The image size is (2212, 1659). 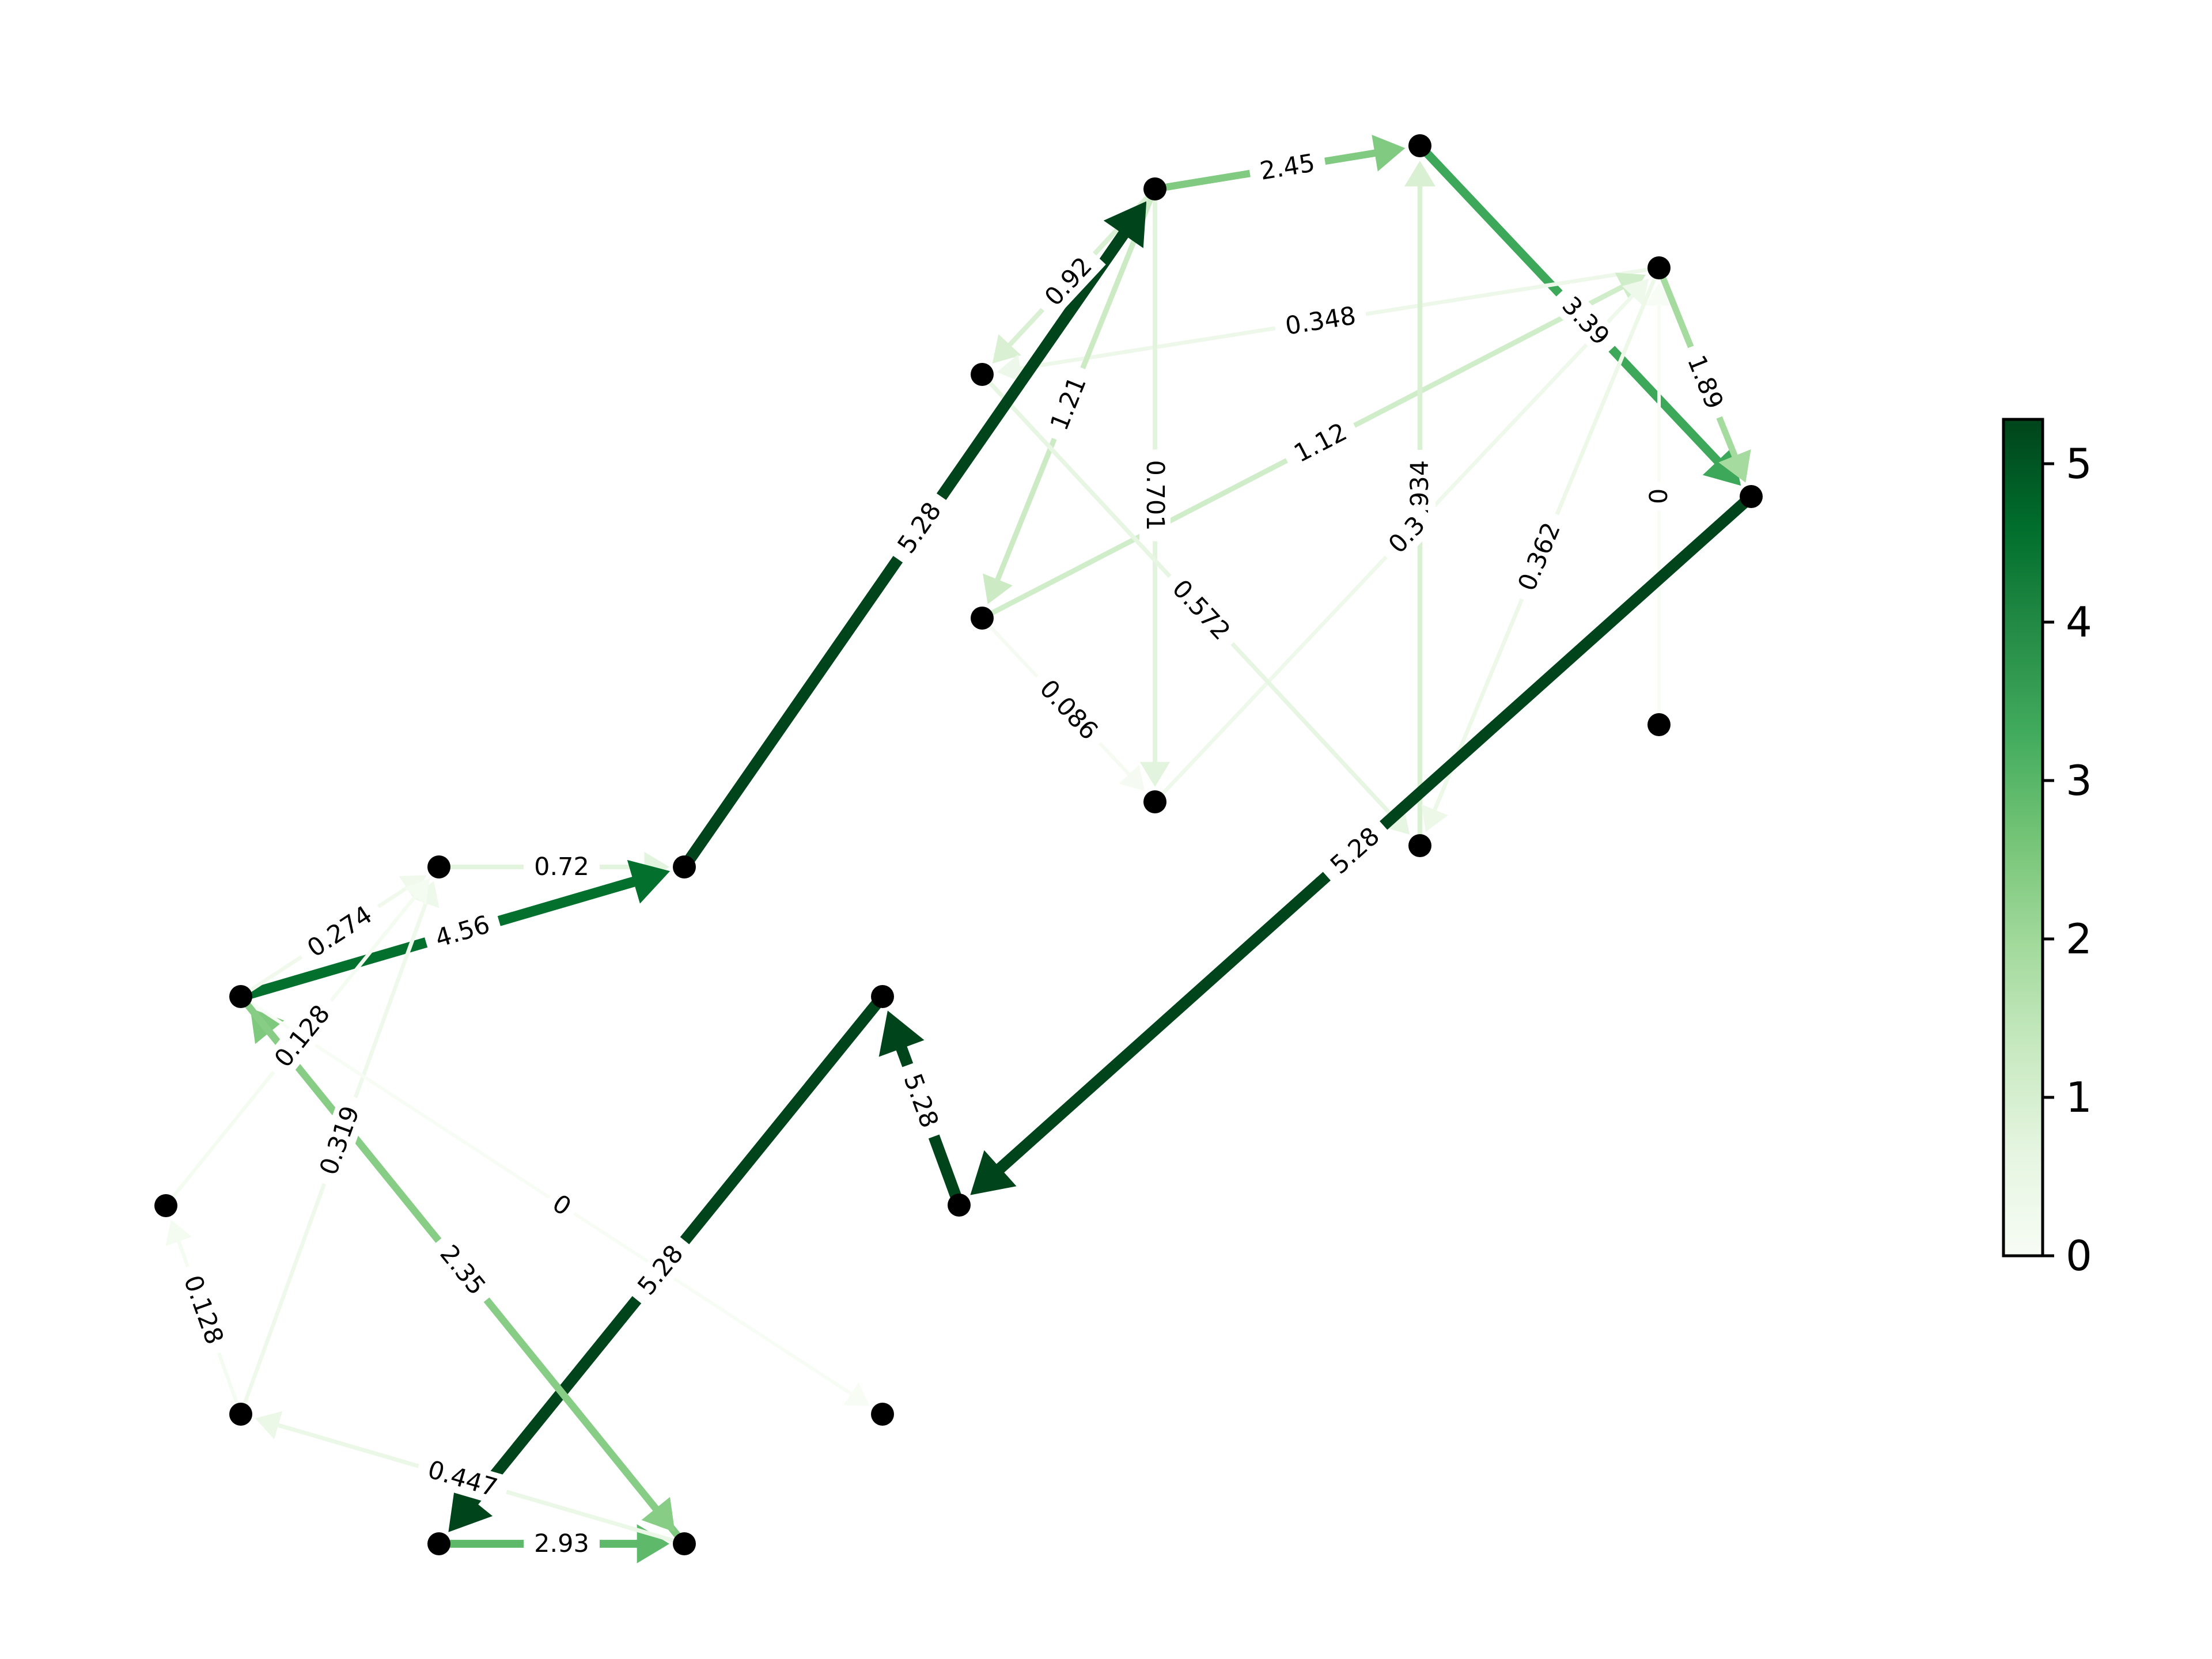 I want to click on edge-label-group: 2.93, so click(x=562, y=1543).